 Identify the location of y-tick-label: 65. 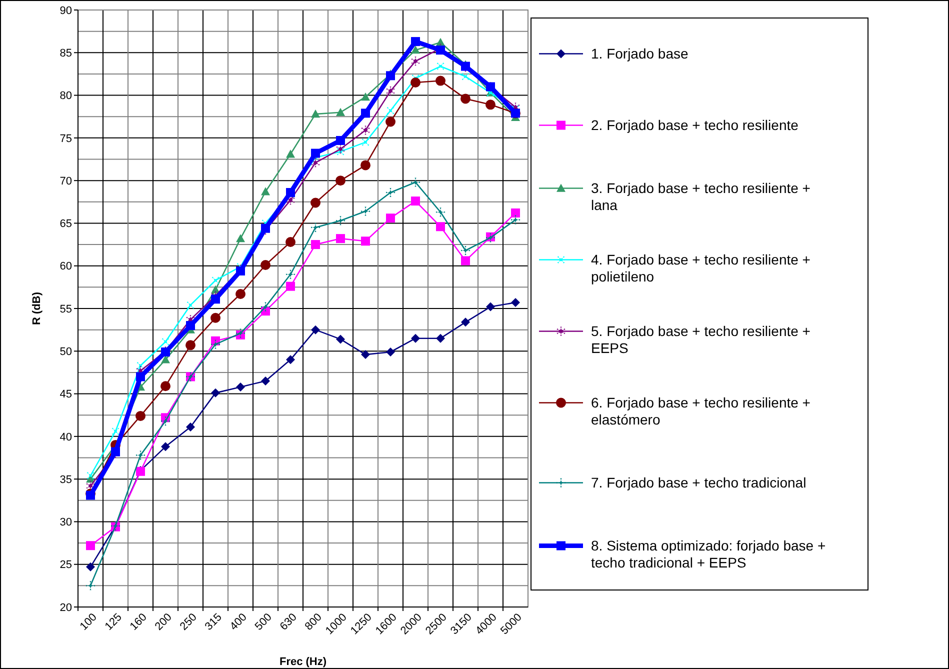
(66, 224).